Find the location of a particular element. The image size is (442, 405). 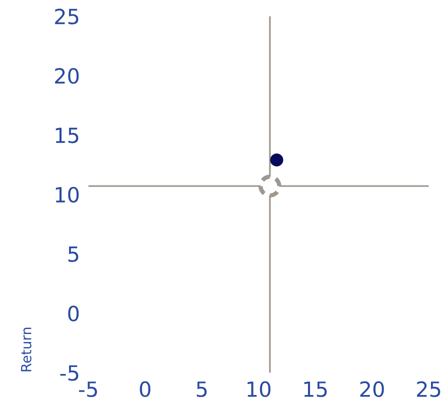

y-tick-label: 10 is located at coordinates (67, 194).